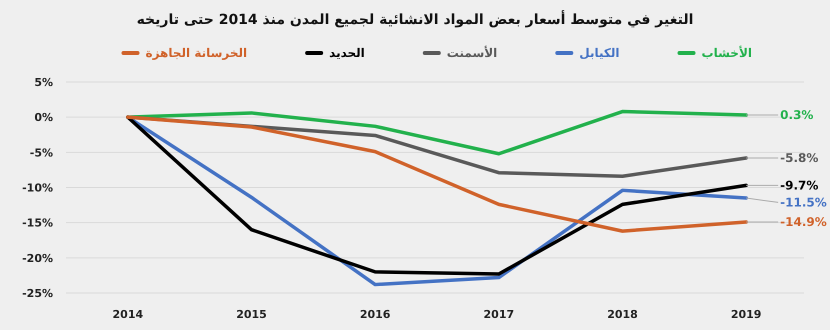  What do you see at coordinates (347, 53) in the screenshot?
I see `legend-label: الحديد` at bounding box center [347, 53].